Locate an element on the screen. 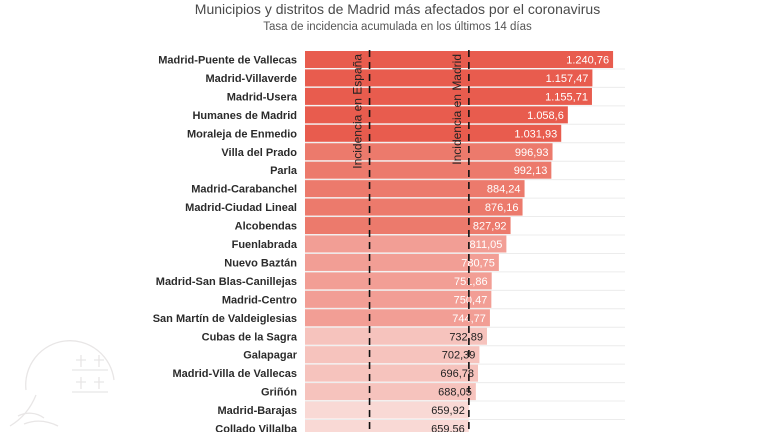 Image resolution: width=775 pixels, height=432 pixels. value-label: 1.058,6 is located at coordinates (545, 116).